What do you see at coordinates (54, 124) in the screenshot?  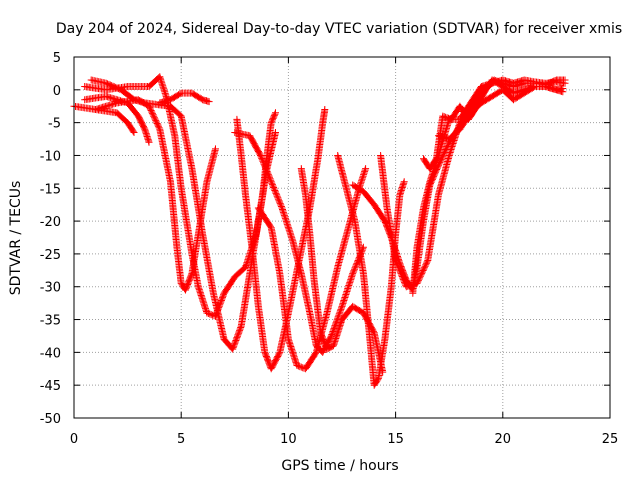 I see `y-tick-label: -5` at bounding box center [54, 124].